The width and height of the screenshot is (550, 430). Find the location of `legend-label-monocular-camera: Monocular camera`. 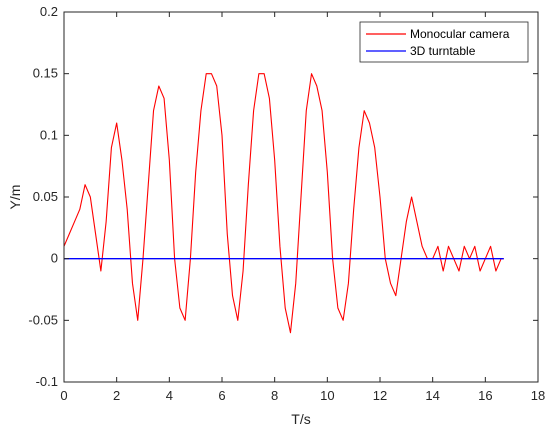

legend-label-monocular-camera: Monocular camera is located at coordinates (460, 34).